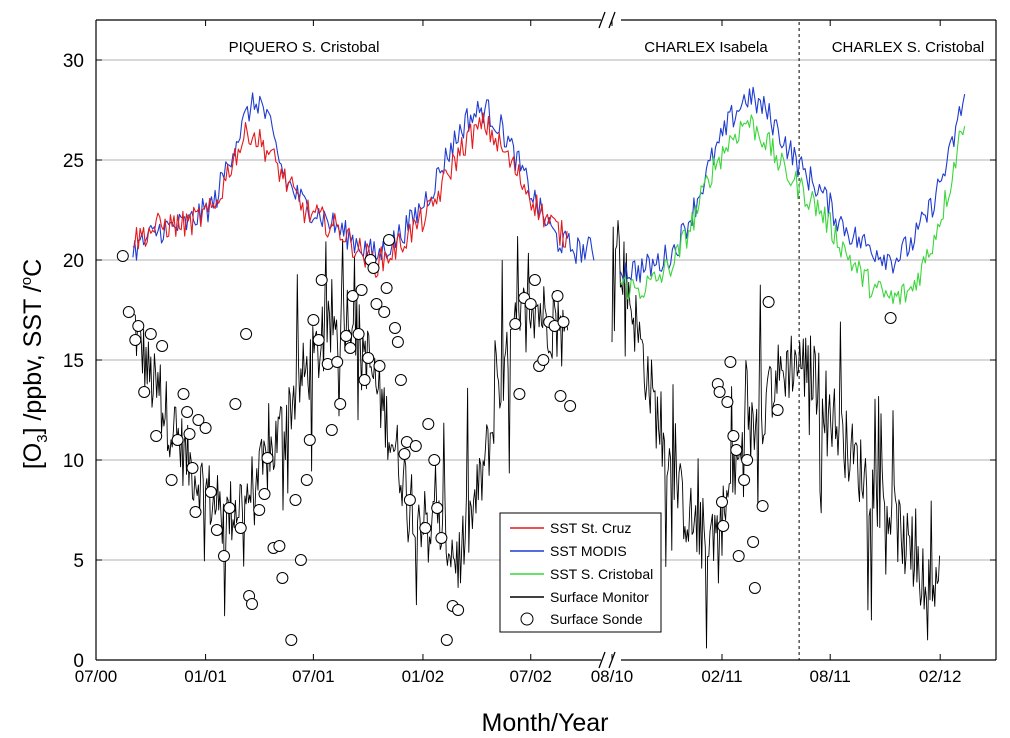  I want to click on x-tick-label-08-10: 08/10, so click(612, 676).